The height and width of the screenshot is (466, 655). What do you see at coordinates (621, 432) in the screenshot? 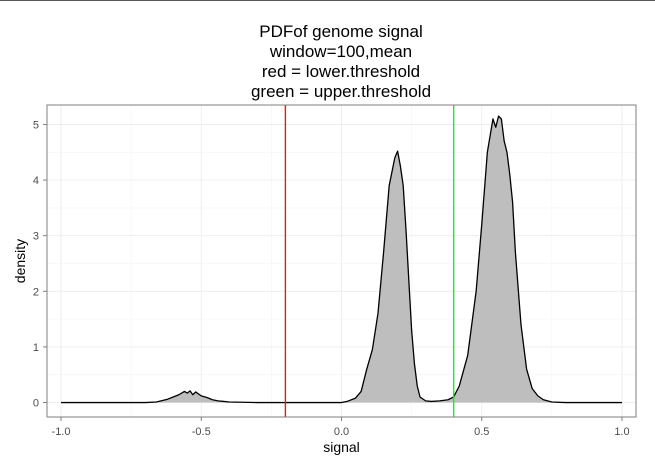
I see `x-tick-label: 1.0` at bounding box center [621, 432].